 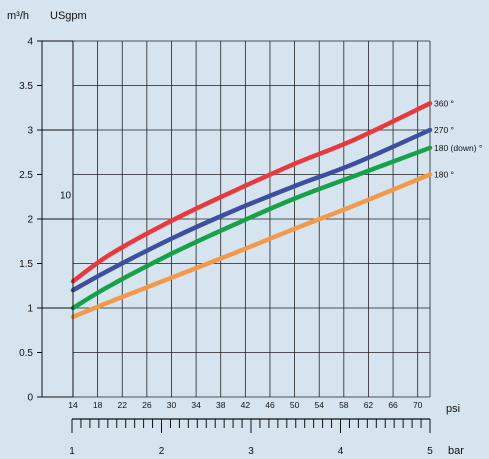 What do you see at coordinates (26, 264) in the screenshot?
I see `m3h-tick-label: 1.5` at bounding box center [26, 264].